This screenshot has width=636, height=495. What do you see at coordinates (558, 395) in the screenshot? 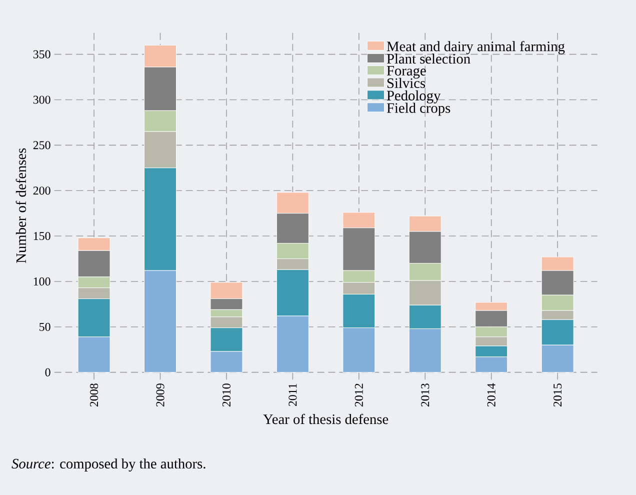
I see `x-tick-label: 2015` at bounding box center [558, 395].